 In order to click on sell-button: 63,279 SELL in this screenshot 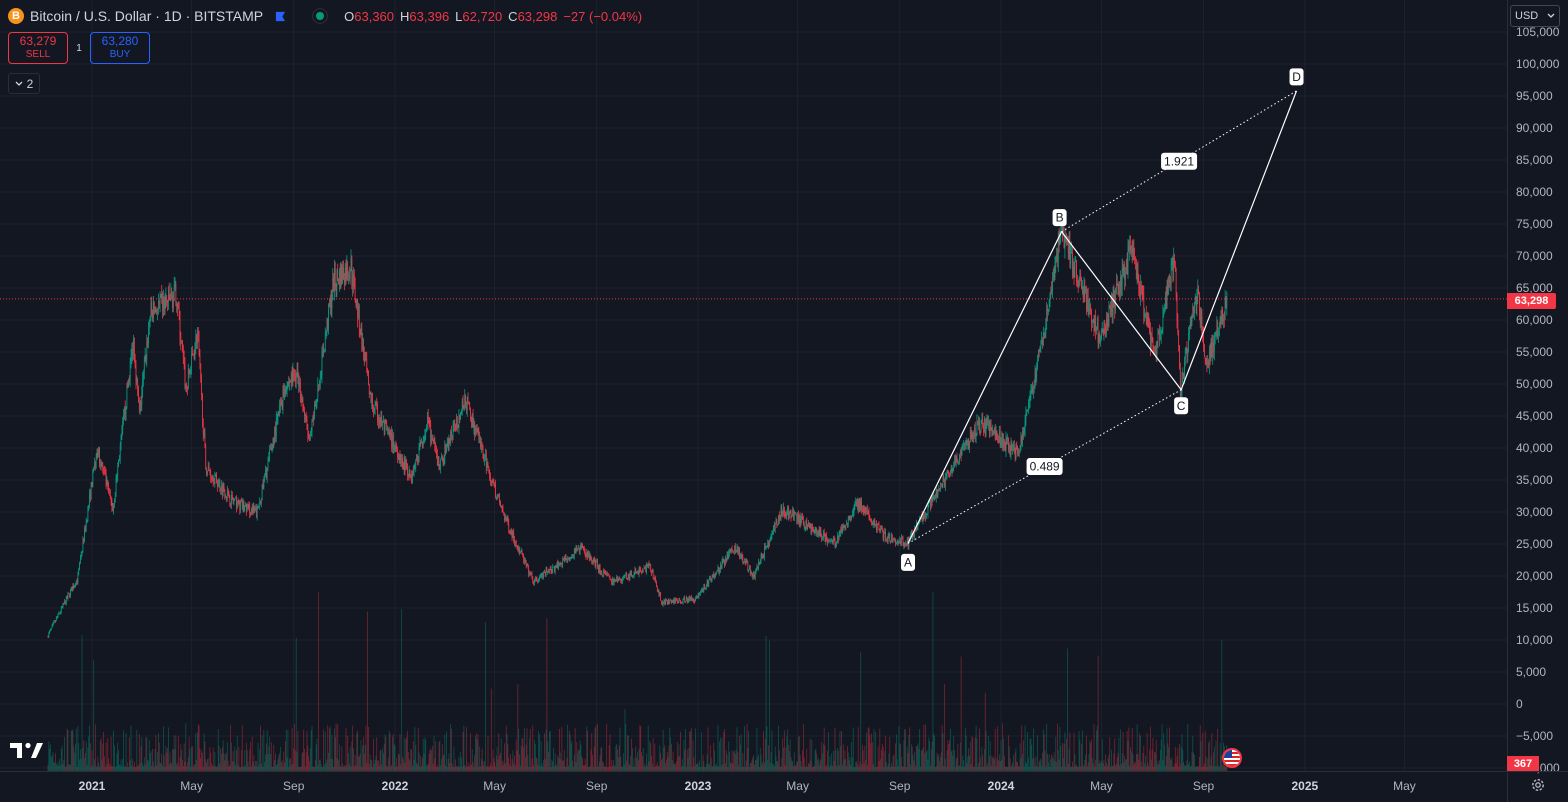, I will do `click(38, 48)`.